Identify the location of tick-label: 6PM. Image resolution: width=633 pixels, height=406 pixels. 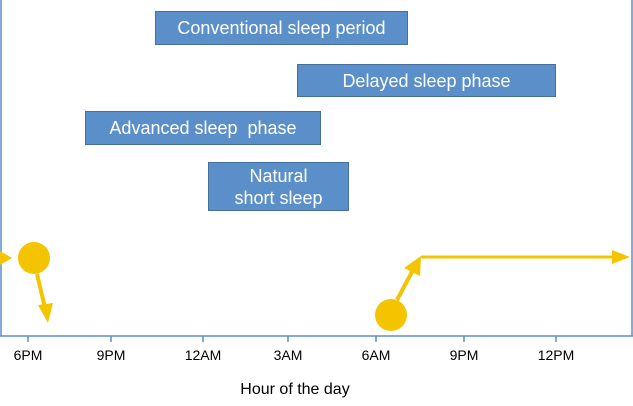
(28, 355).